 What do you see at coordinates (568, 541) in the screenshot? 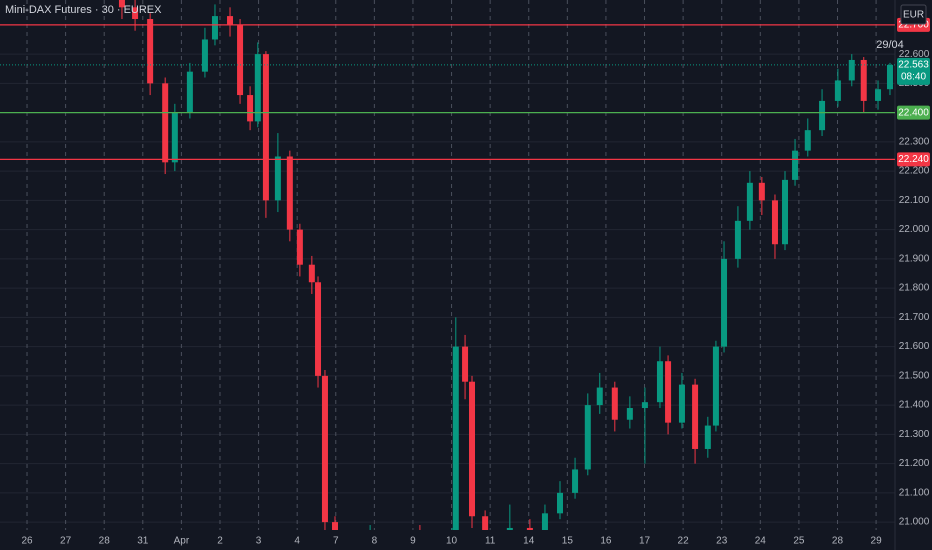
I see `x-tick-label: 15` at bounding box center [568, 541].